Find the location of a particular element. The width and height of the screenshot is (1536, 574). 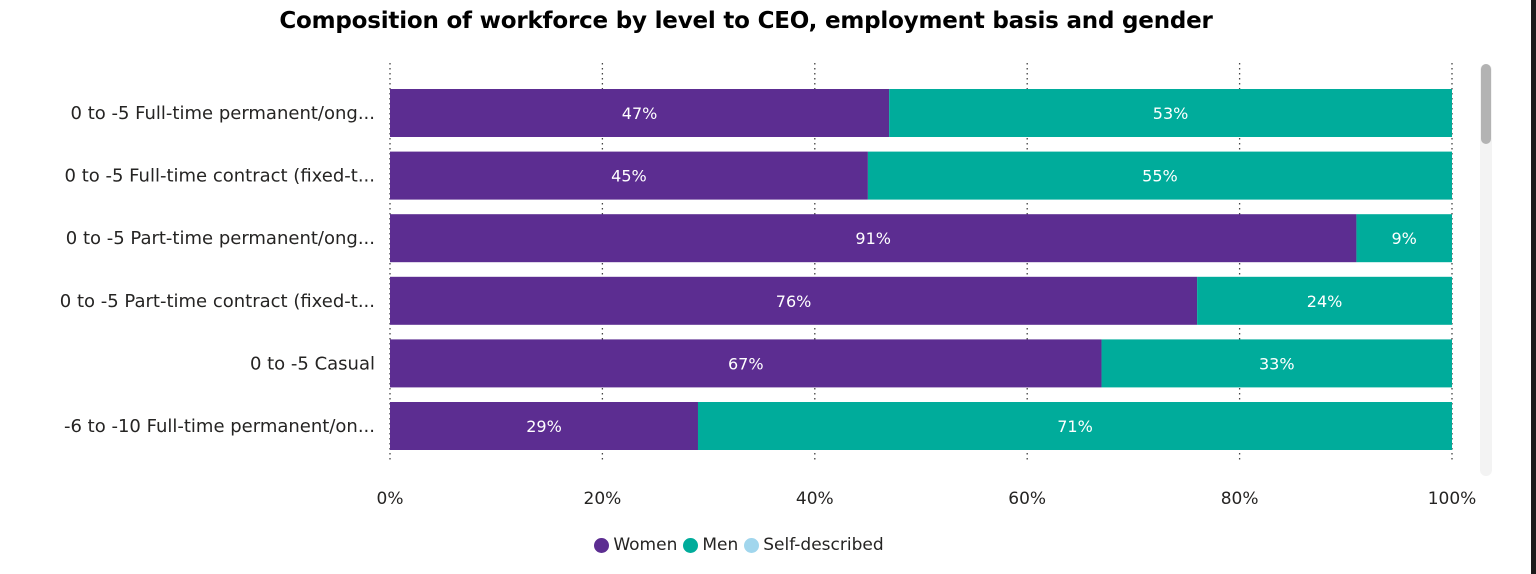

legend-item-women: Women is located at coordinates (635, 545).